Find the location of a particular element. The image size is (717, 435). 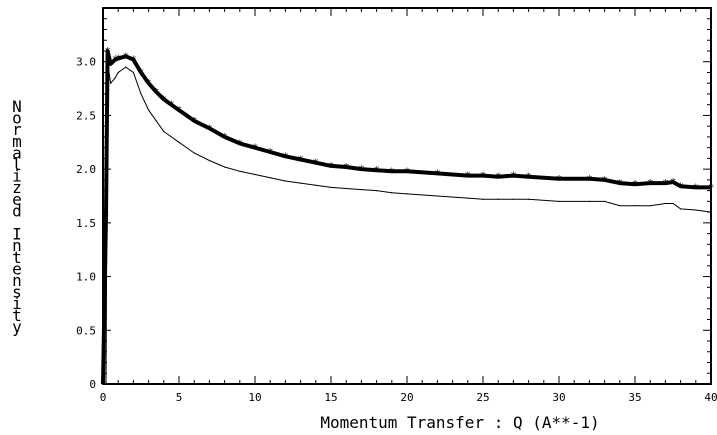

x-axis-tick-labels: 0 5 10 15 20 25 30 35 40 is located at coordinates (408, 397).